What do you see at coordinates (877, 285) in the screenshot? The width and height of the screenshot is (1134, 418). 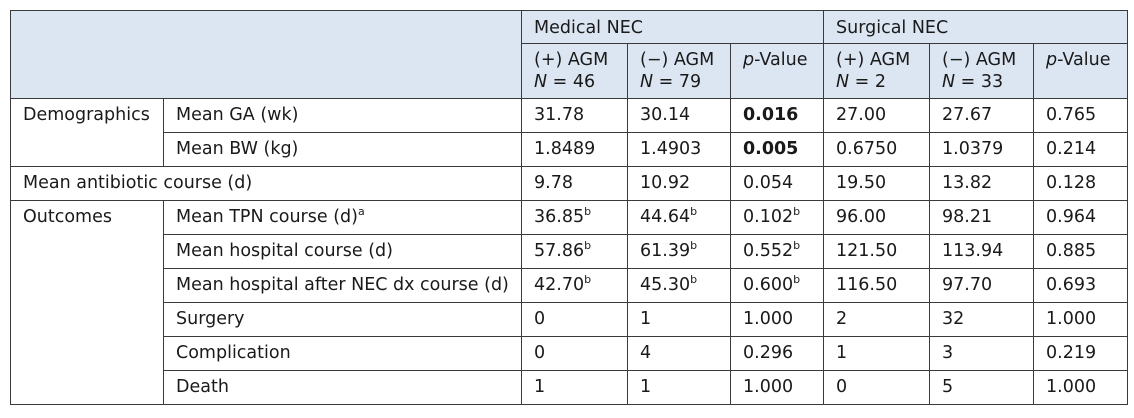 I see `cell: 116.50` at bounding box center [877, 285].